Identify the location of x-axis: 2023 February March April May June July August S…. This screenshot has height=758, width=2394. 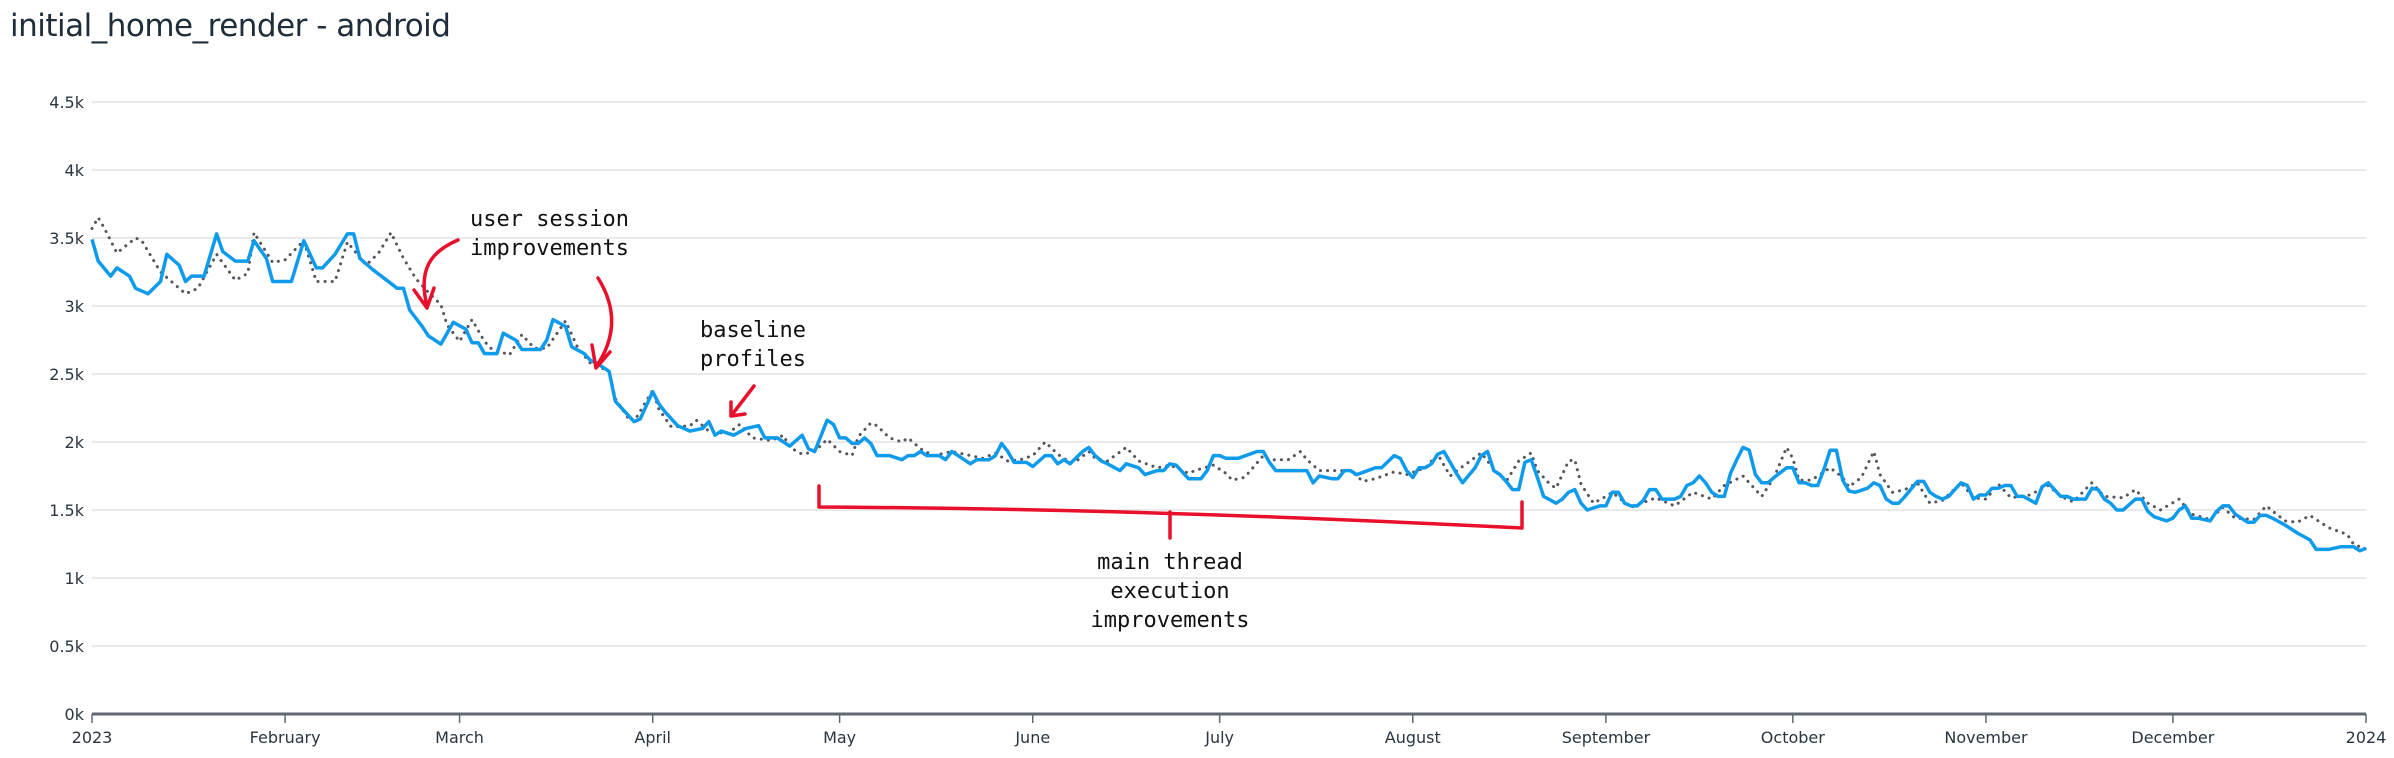
(1229, 729).